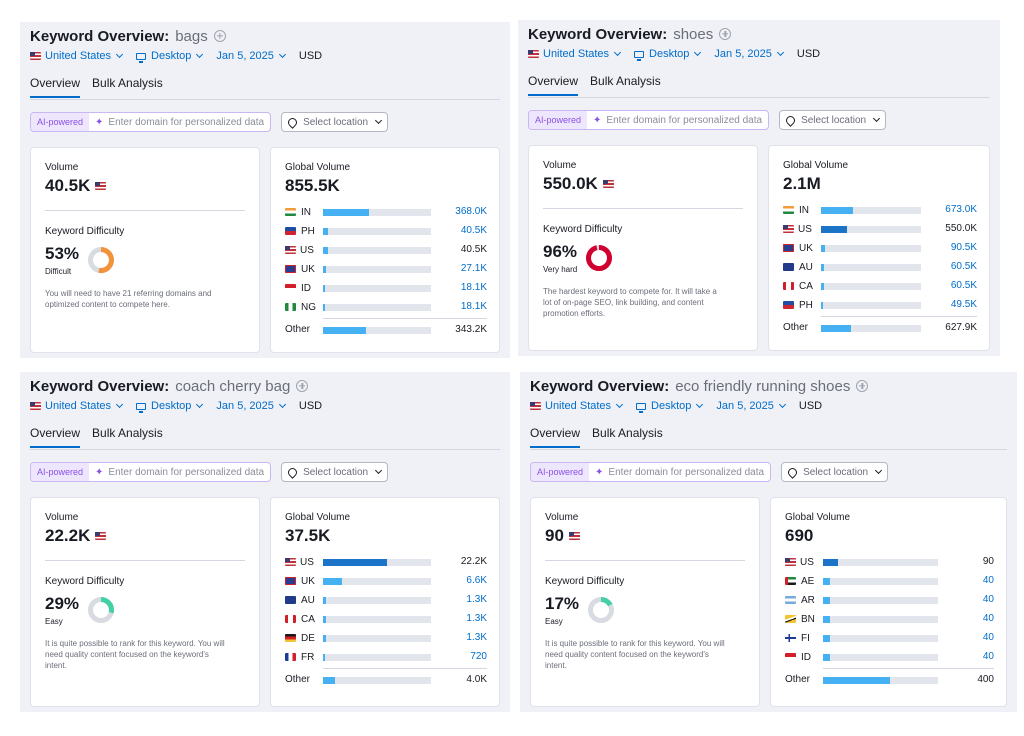 The width and height of the screenshot is (1024, 736). Describe the element at coordinates (961, 209) in the screenshot. I see `country-volume: 673.0K` at that location.